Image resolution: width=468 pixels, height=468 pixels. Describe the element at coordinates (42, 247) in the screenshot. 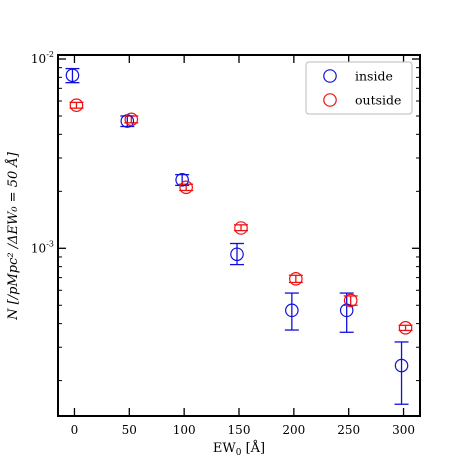

I see `y-tick-label: 10⁻³` at that location.